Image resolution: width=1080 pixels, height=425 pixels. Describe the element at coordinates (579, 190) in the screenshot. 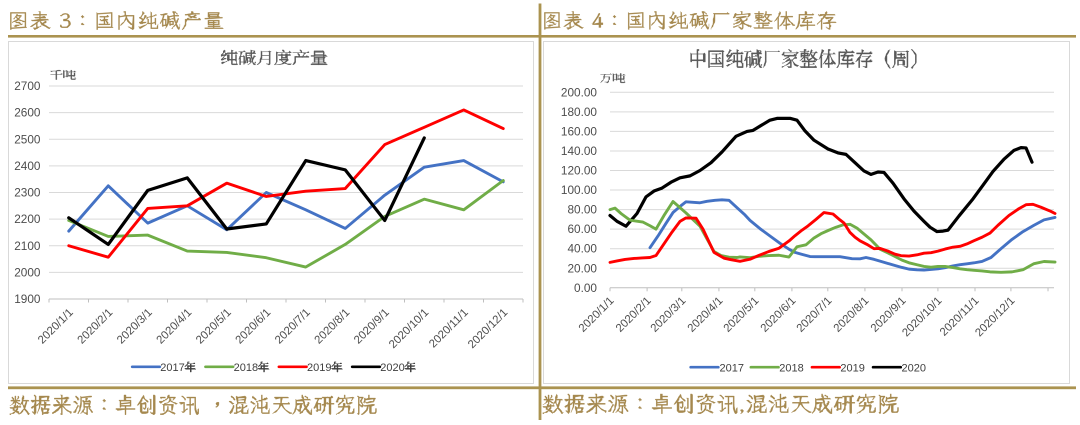

I see `svg-text: 100.00` at that location.